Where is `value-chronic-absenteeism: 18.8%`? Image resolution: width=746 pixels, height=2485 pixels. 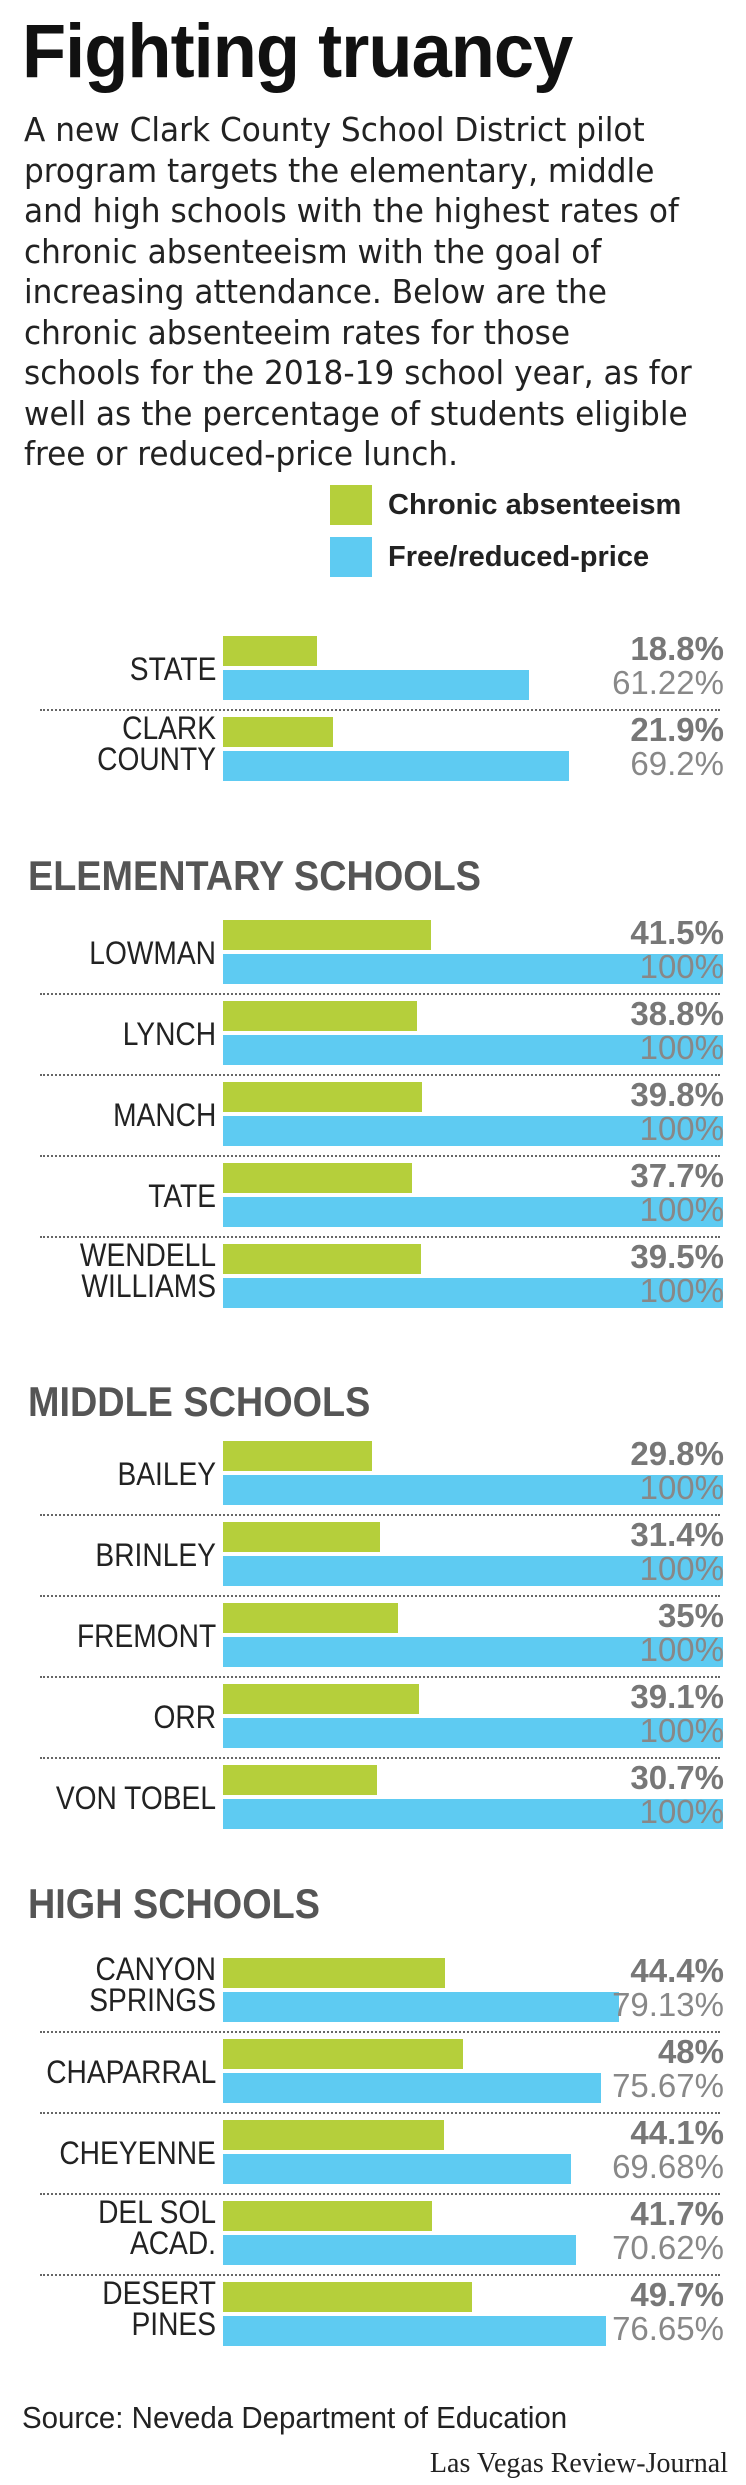 value-chronic-absenteeism: 18.8% is located at coordinates (677, 648).